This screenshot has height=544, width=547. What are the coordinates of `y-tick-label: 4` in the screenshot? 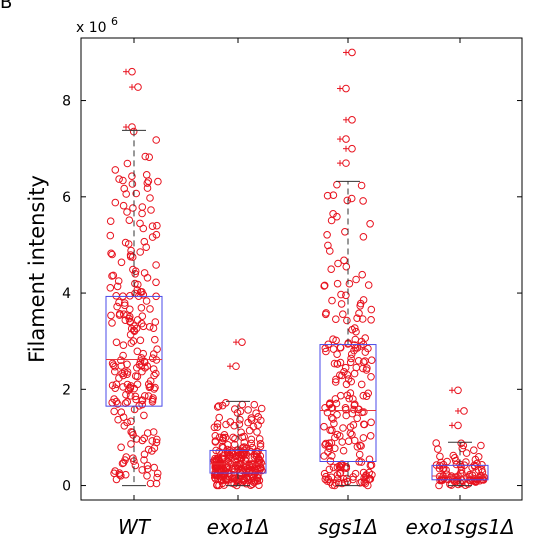 It's located at (66, 294).